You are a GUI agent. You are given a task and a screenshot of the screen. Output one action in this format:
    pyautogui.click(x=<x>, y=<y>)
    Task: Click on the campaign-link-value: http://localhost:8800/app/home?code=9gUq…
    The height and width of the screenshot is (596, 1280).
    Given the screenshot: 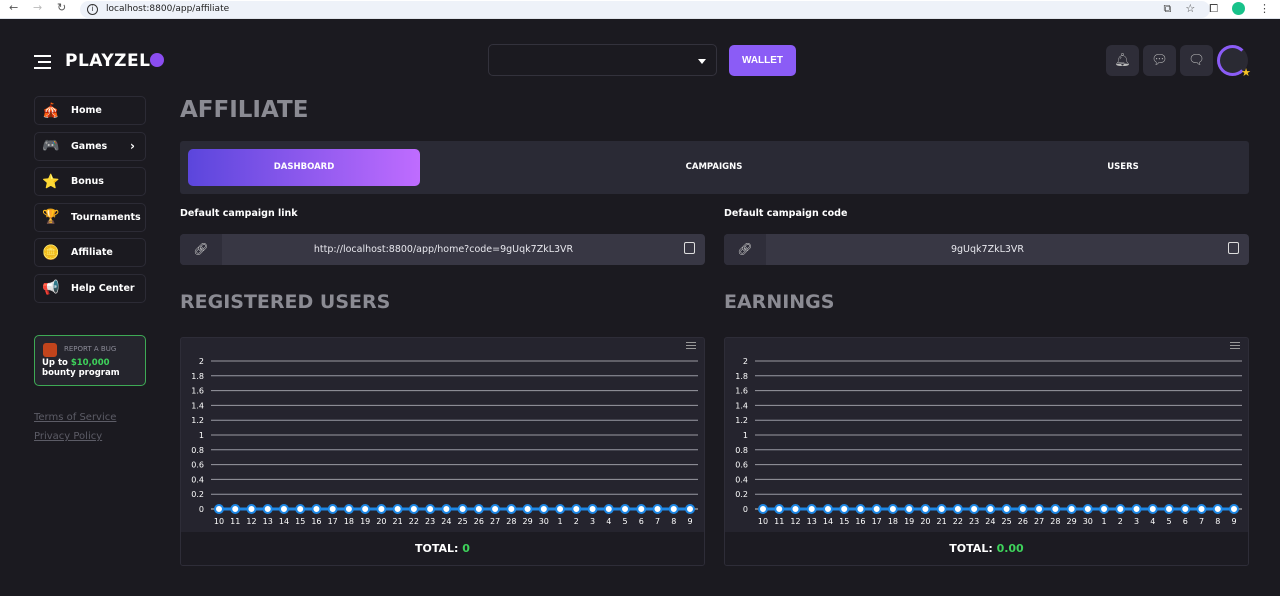 What is the action you would take?
    pyautogui.click(x=443, y=249)
    